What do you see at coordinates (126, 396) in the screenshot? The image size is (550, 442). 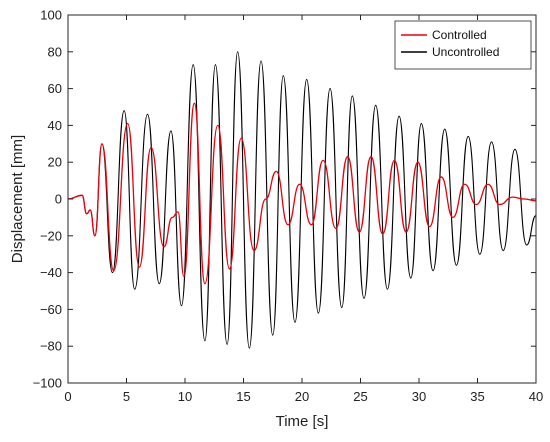 I see `x-tick-label: 5` at bounding box center [126, 396].